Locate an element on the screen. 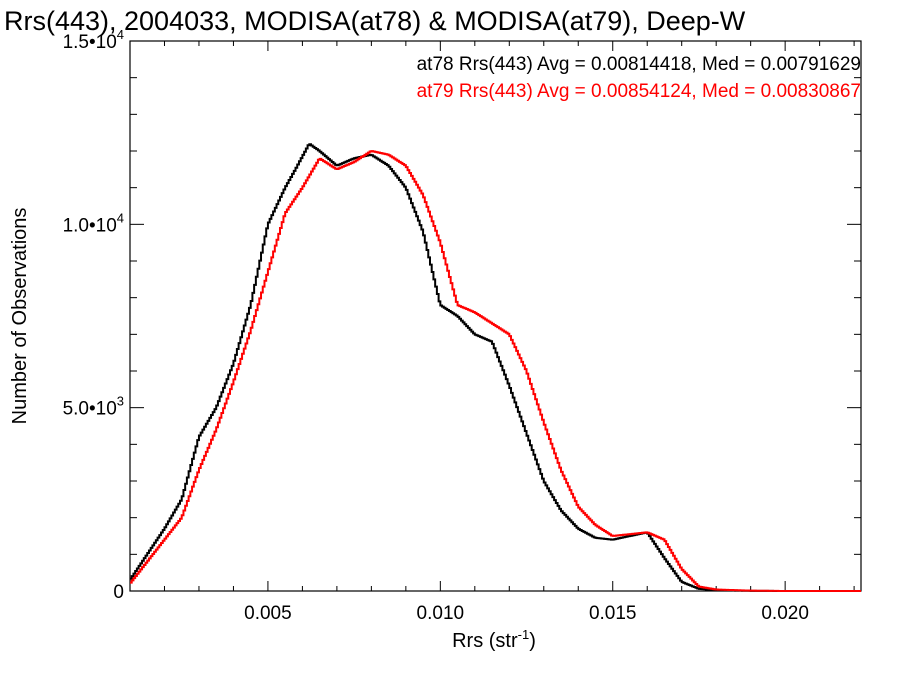 Image resolution: width=900 pixels, height=675 pixels. y-tick-label: 1.5•104 is located at coordinates (93, 40).